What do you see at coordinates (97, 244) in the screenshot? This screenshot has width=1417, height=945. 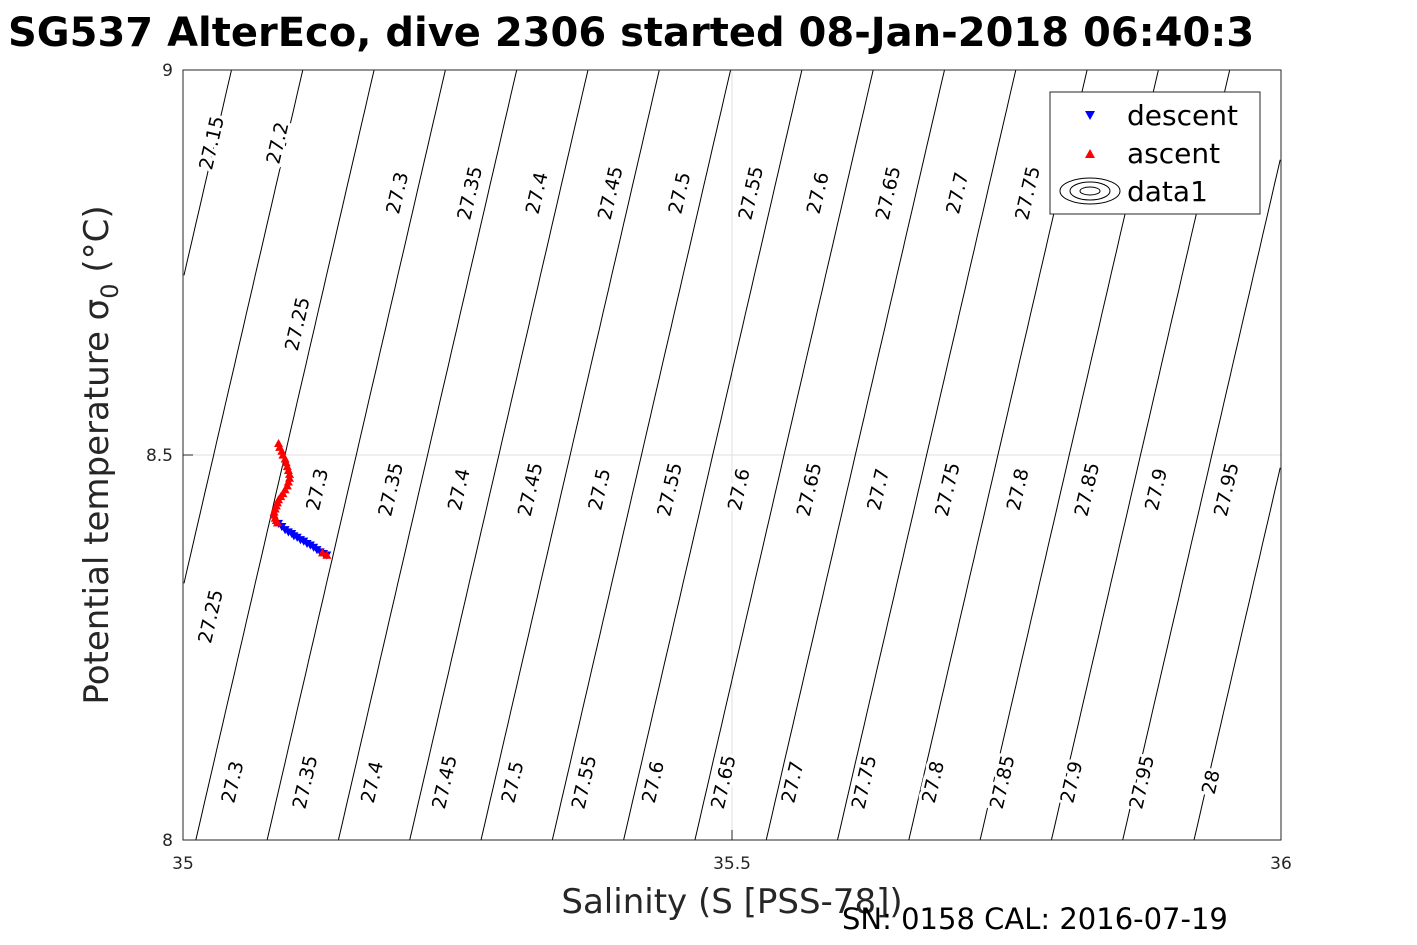 I see `y-axis-label-unit: (°C)` at bounding box center [97, 244].